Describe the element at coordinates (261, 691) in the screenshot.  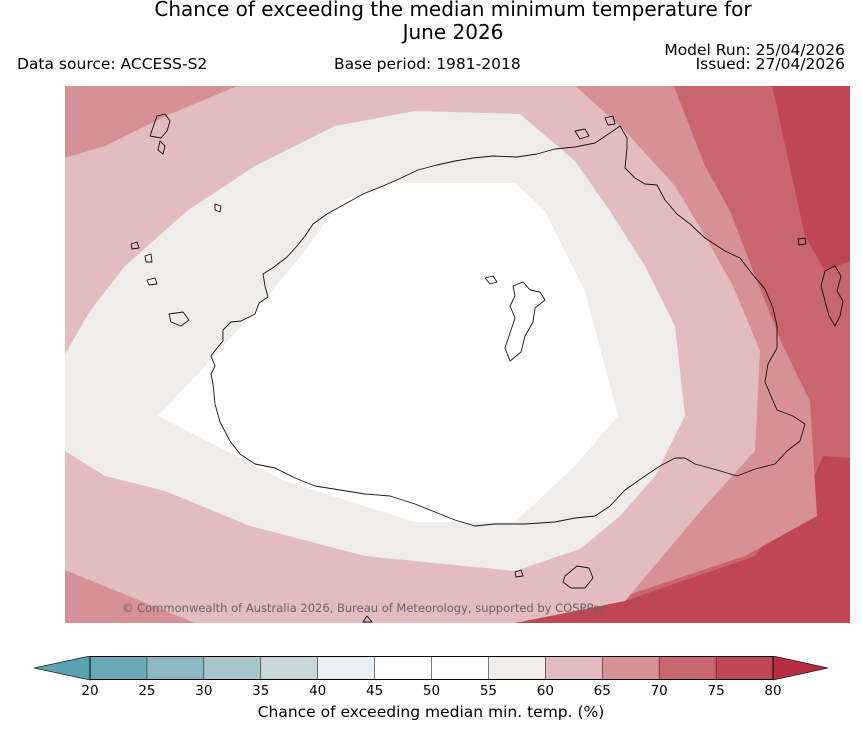
I see `colorbar-tick-label: 35` at that location.